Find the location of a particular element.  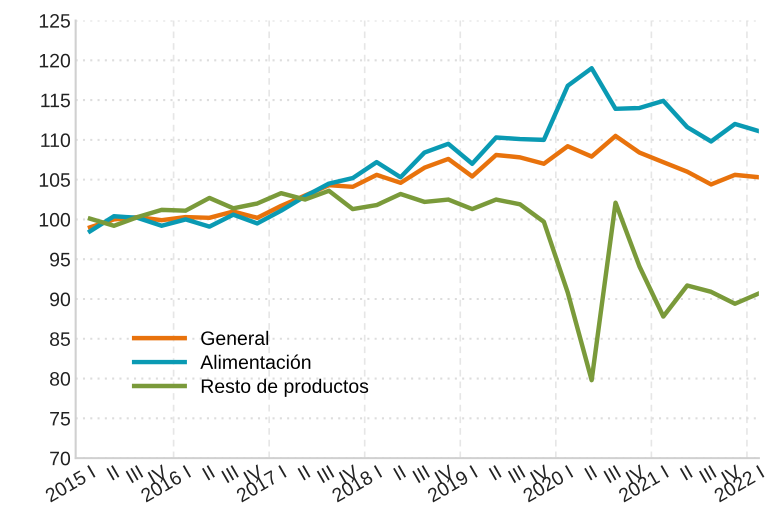

y-tick-label: 100 is located at coordinates (55, 219).